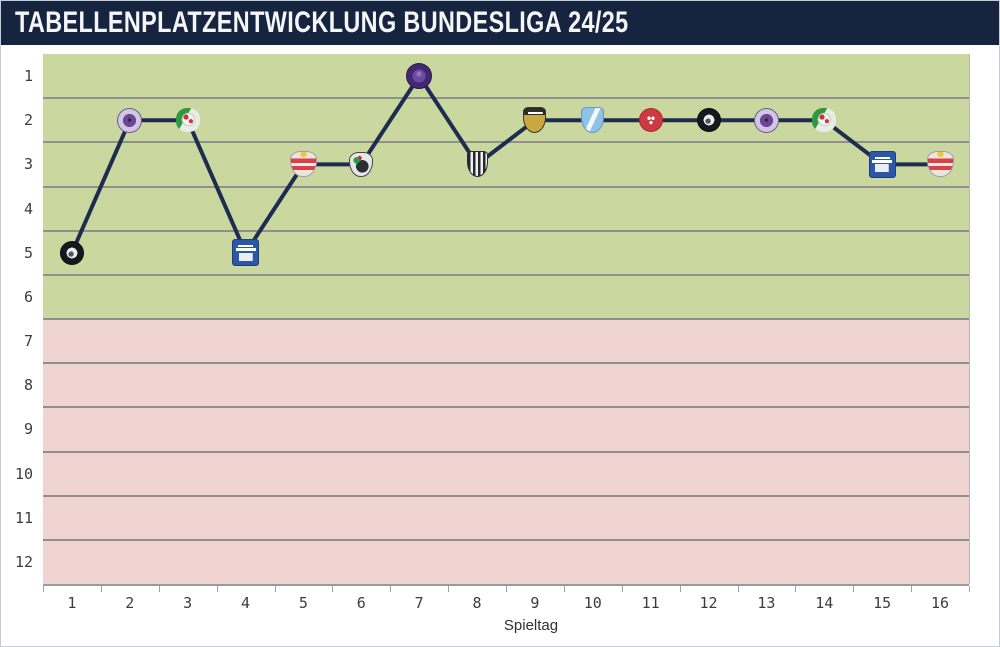 This screenshot has width=1000, height=647. What do you see at coordinates (23, 473) in the screenshot?
I see `y-axis-label: 10` at bounding box center [23, 473].